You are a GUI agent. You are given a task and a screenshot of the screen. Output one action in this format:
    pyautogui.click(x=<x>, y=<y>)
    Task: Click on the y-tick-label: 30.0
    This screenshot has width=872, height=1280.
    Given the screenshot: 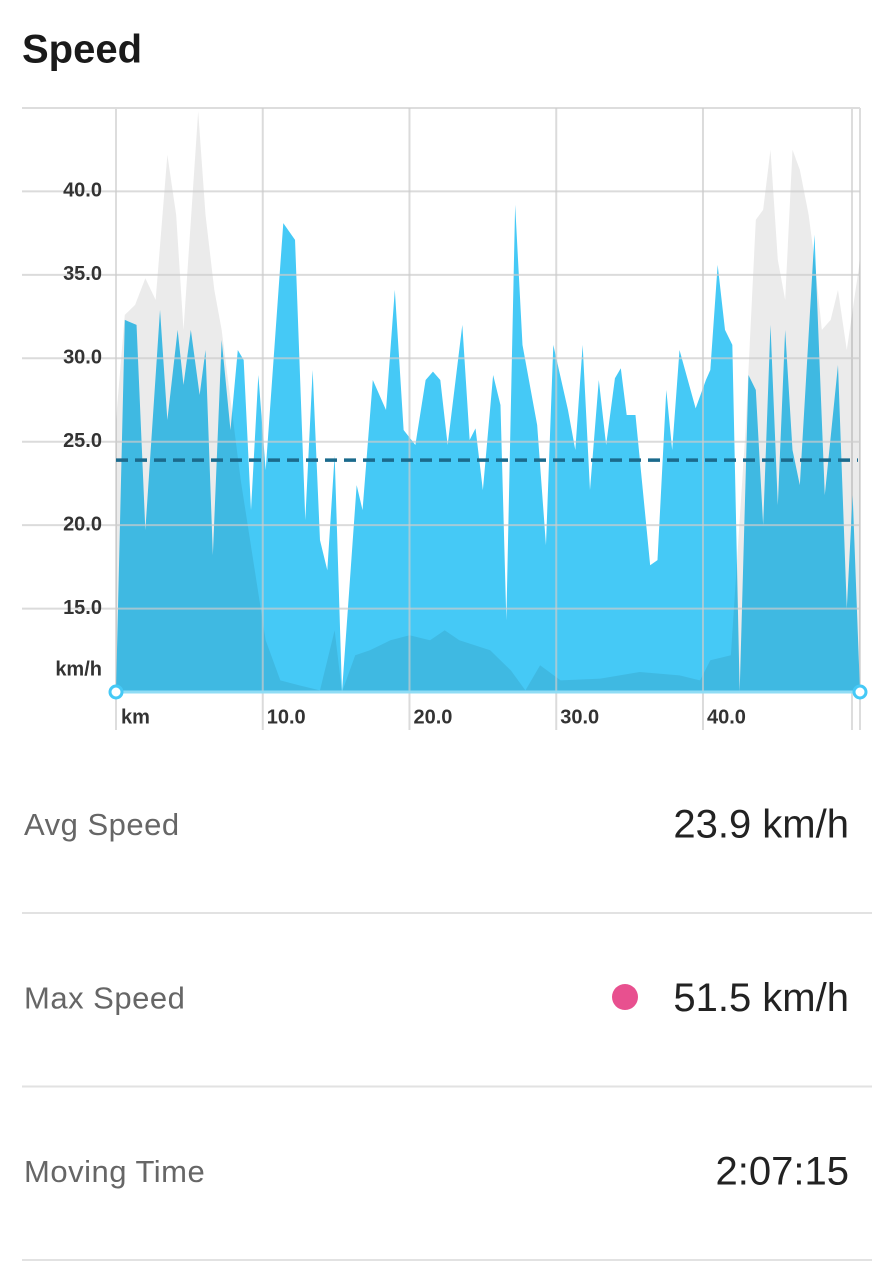 What is the action you would take?
    pyautogui.click(x=82, y=358)
    